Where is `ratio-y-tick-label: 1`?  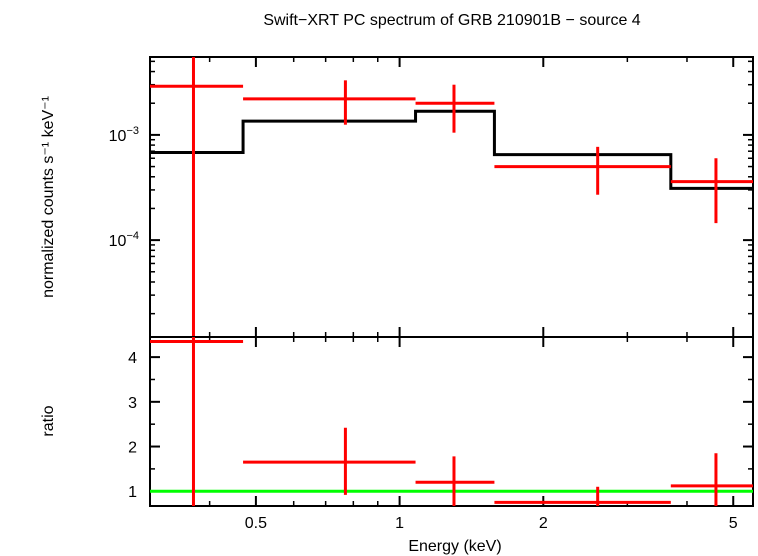
ratio-y-tick-label: 1 is located at coordinates (132, 492).